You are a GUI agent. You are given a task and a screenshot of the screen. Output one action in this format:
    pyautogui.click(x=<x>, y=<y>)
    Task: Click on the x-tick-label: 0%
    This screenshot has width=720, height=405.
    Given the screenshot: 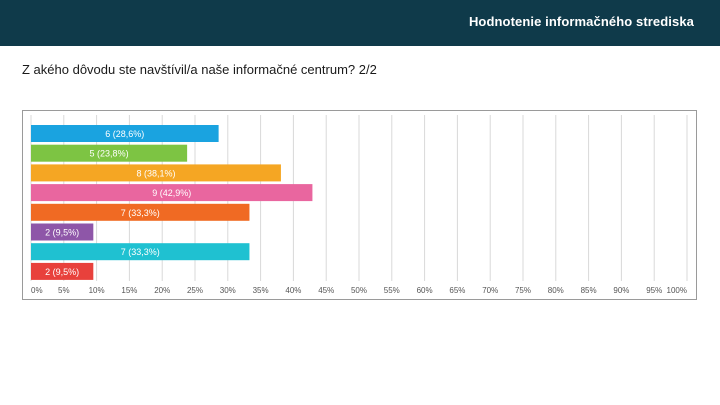 What is the action you would take?
    pyautogui.click(x=37, y=290)
    